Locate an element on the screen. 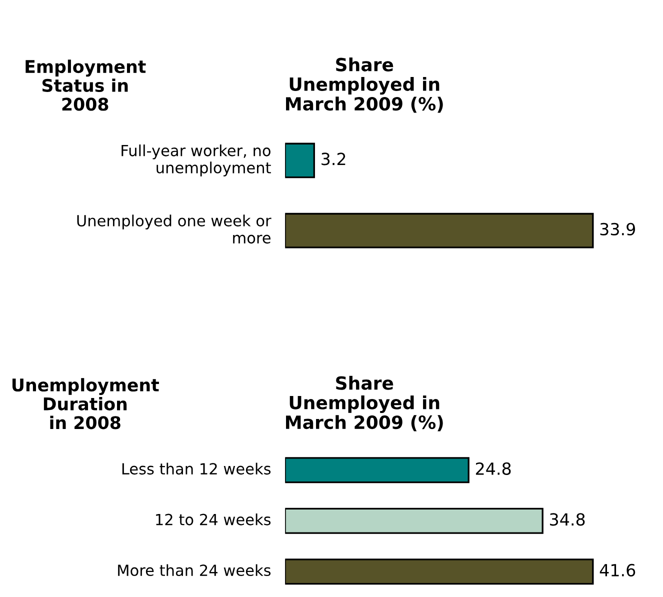 The width and height of the screenshot is (663, 597). data-label: 33.9 is located at coordinates (618, 229).